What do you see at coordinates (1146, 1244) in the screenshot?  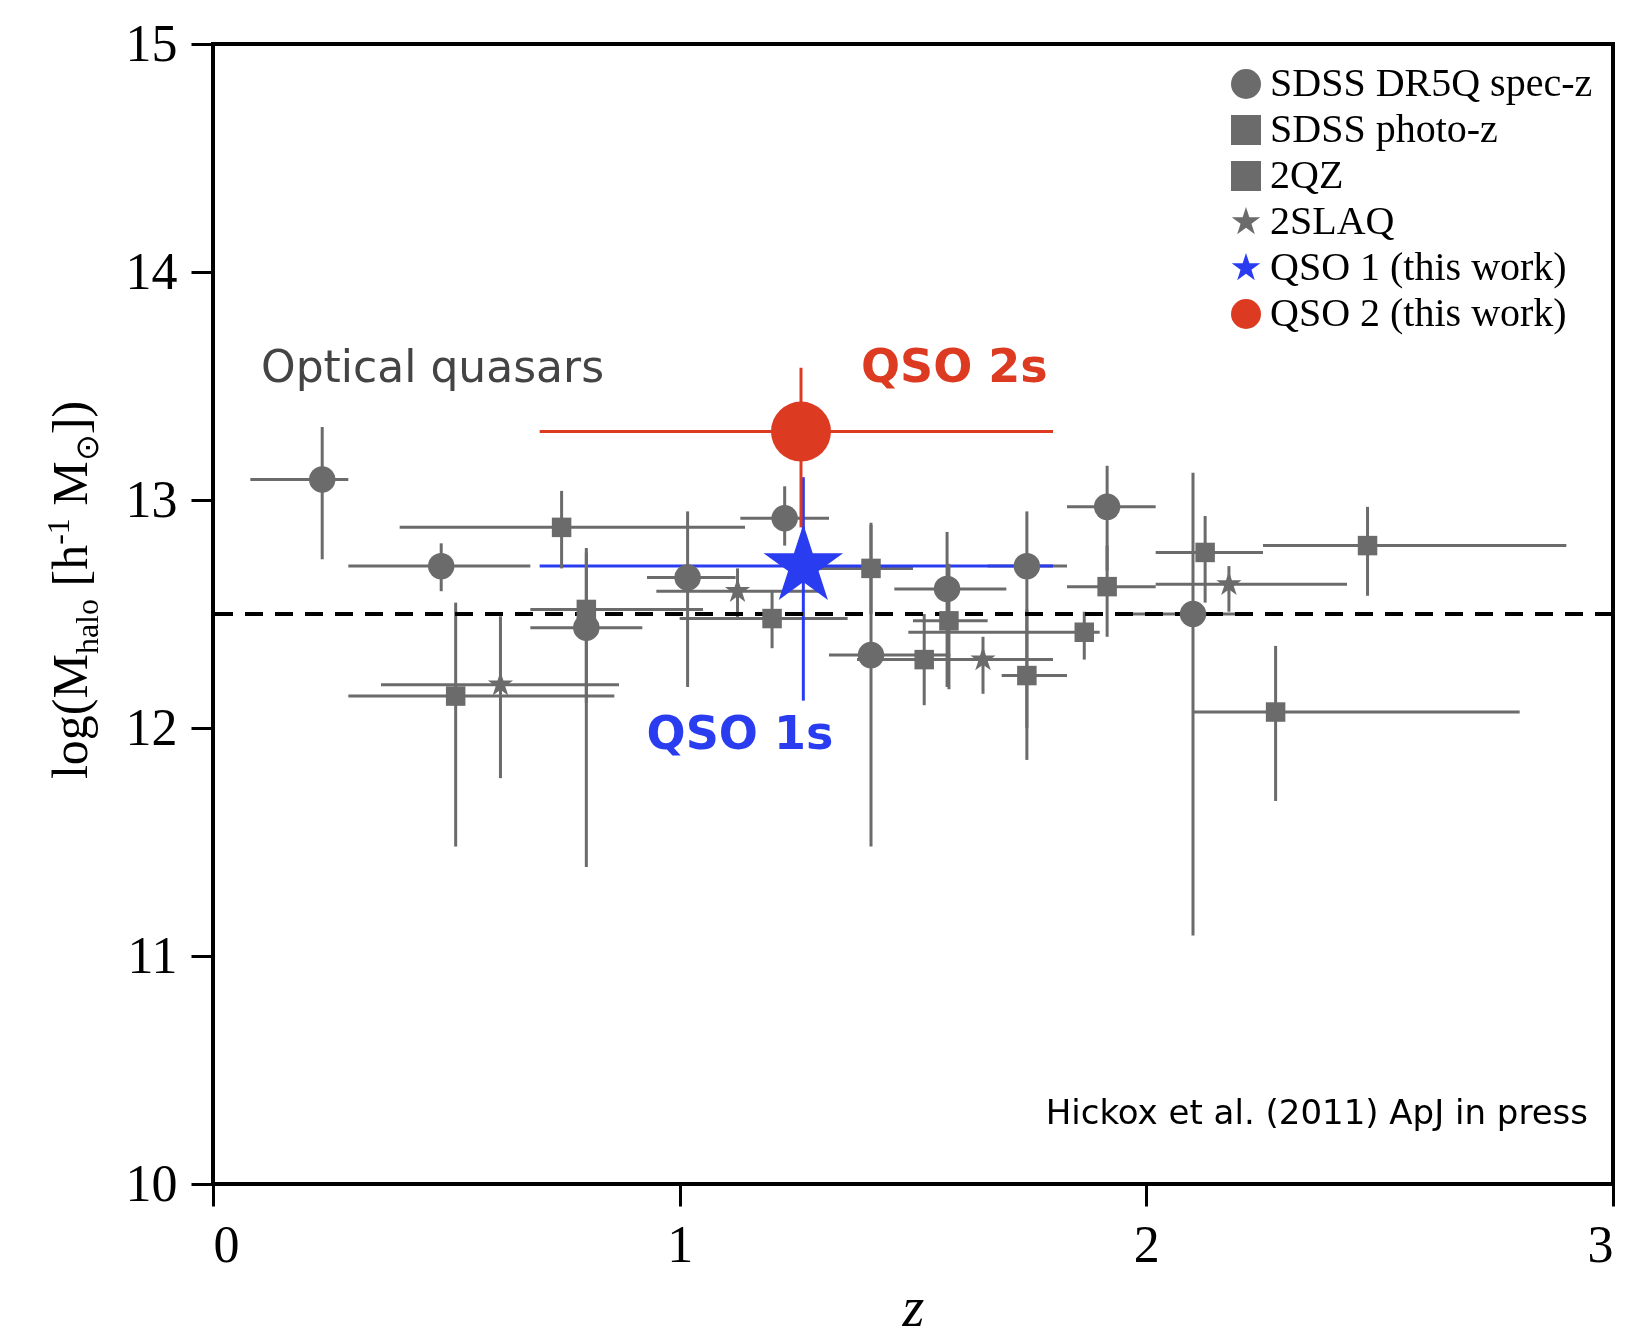 I see `x-tick-label: 2` at bounding box center [1146, 1244].